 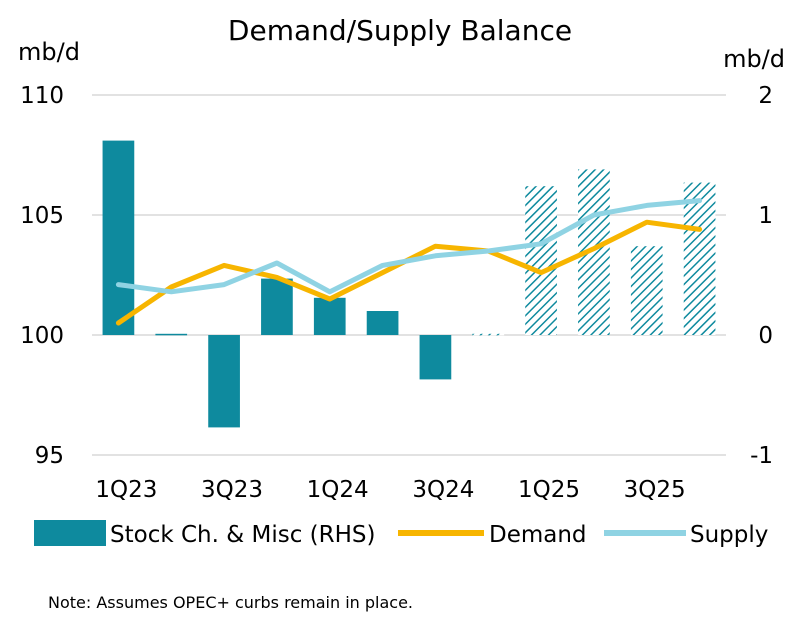 What do you see at coordinates (49, 456) in the screenshot?
I see `left-tick-label: 95` at bounding box center [49, 456].